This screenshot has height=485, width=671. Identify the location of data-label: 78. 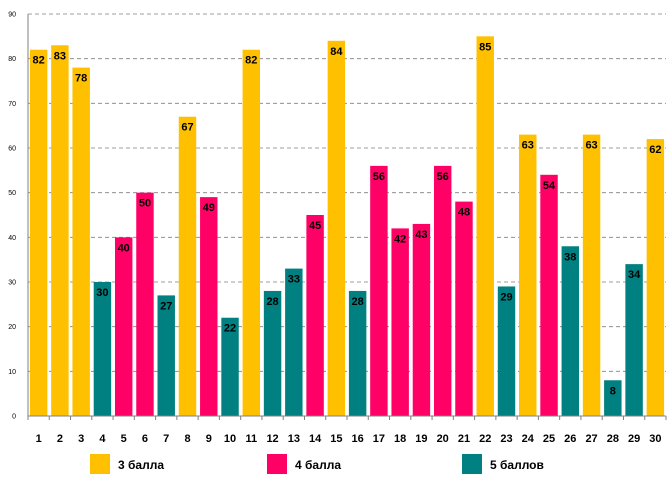
(81, 79).